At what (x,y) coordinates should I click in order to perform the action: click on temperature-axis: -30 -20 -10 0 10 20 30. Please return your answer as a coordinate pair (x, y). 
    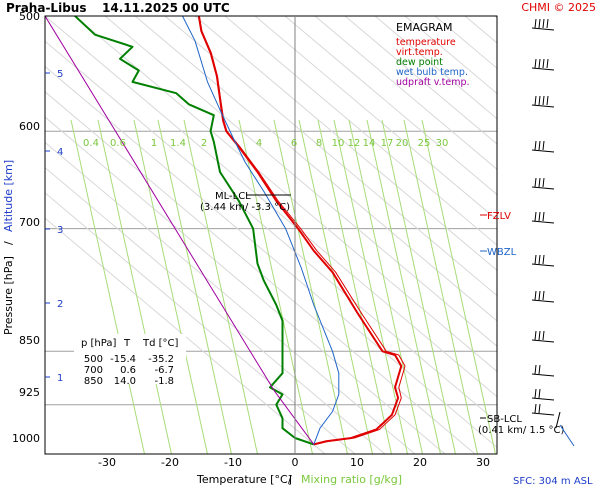
    Looking at the image, I should click on (294, 462).